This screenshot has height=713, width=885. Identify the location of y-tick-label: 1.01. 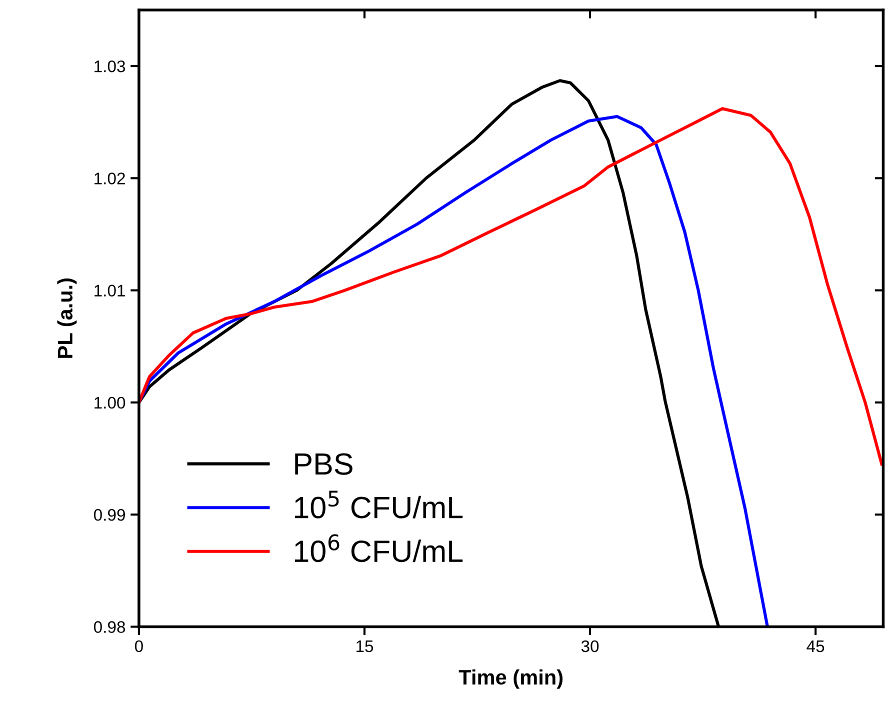
(109, 290).